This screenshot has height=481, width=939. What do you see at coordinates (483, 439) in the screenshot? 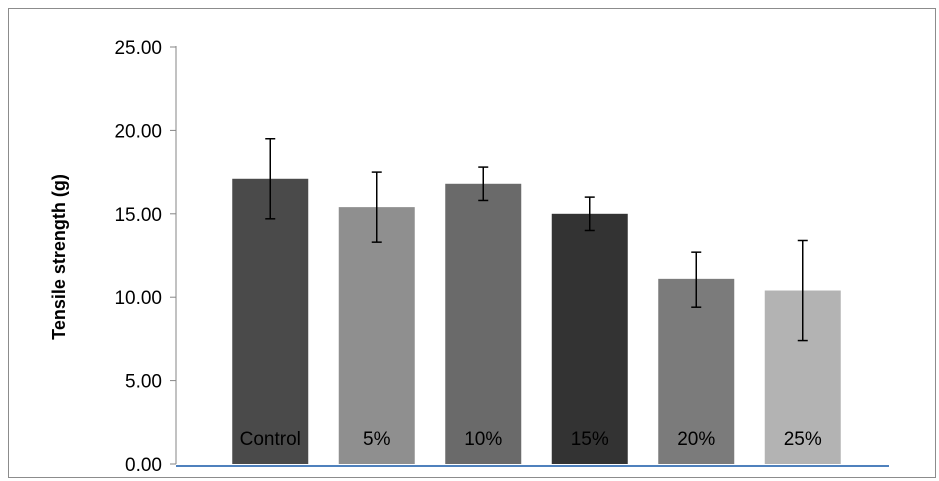
I see `category-label-2: 10%` at bounding box center [483, 439].